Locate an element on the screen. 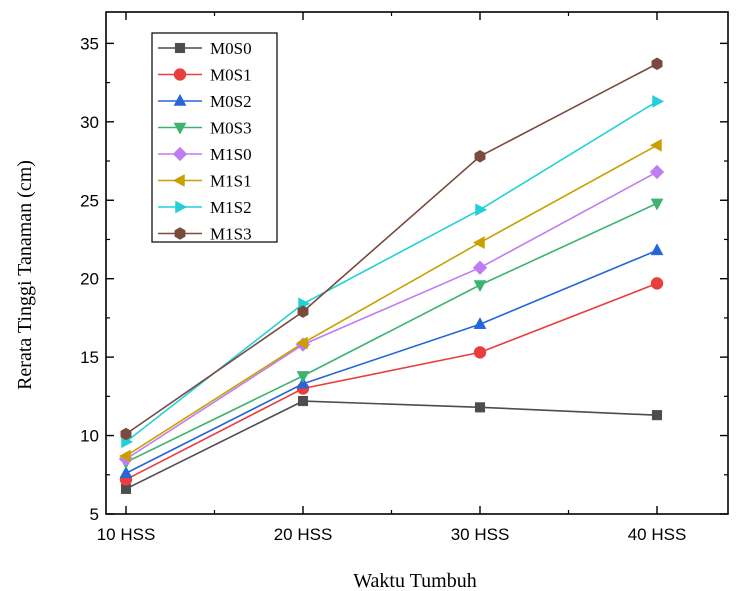  legend-marker-m0s3 is located at coordinates (180, 128).